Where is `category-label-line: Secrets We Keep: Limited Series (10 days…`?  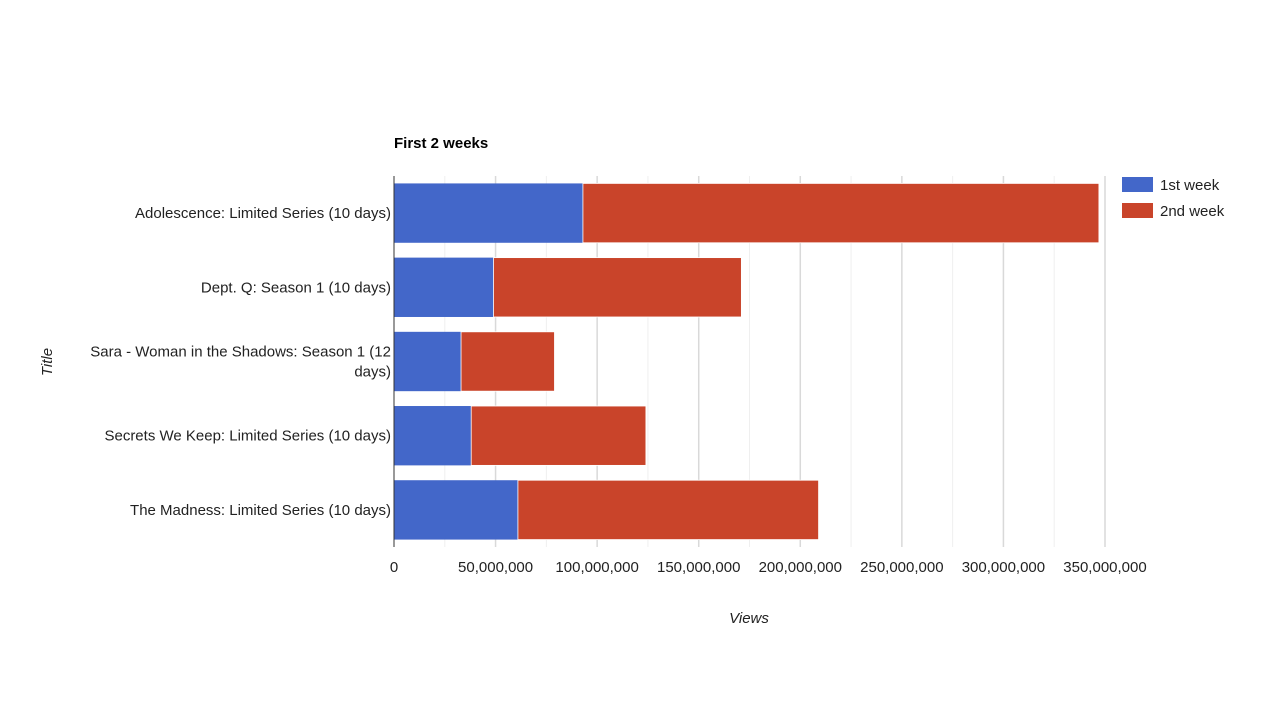
category-label-line: Secrets We Keep: Limited Series (10 days… is located at coordinates (247, 436).